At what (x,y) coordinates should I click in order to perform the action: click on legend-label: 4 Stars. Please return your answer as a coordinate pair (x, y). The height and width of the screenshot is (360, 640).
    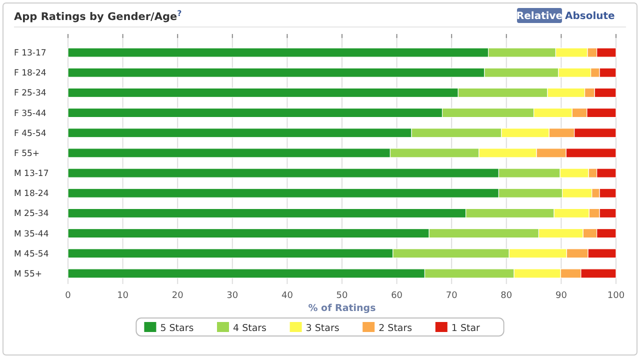
    Looking at the image, I should click on (250, 328).